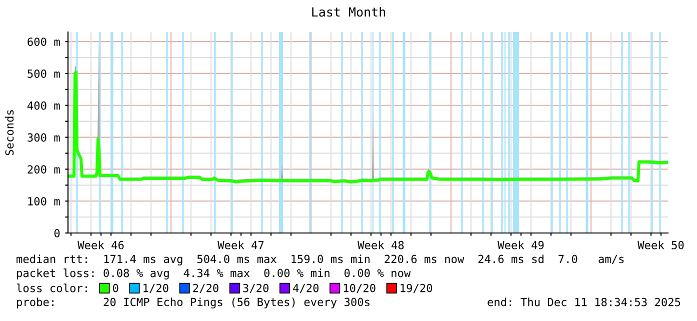  I want to click on y-tick-label: 500 m, so click(44, 73).